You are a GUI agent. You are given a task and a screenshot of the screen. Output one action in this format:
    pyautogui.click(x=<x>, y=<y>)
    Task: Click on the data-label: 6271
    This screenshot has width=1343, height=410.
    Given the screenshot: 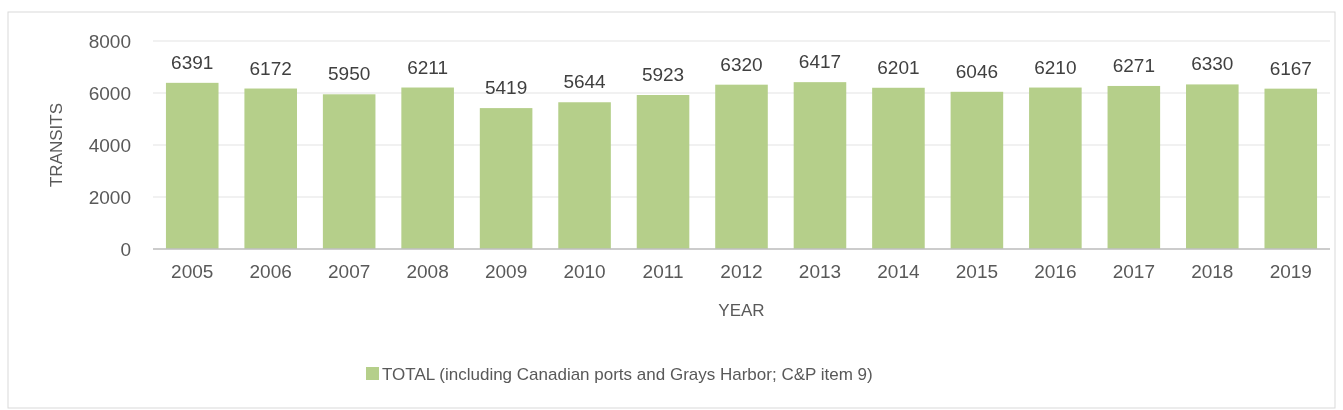 What is the action you would take?
    pyautogui.click(x=1133, y=65)
    